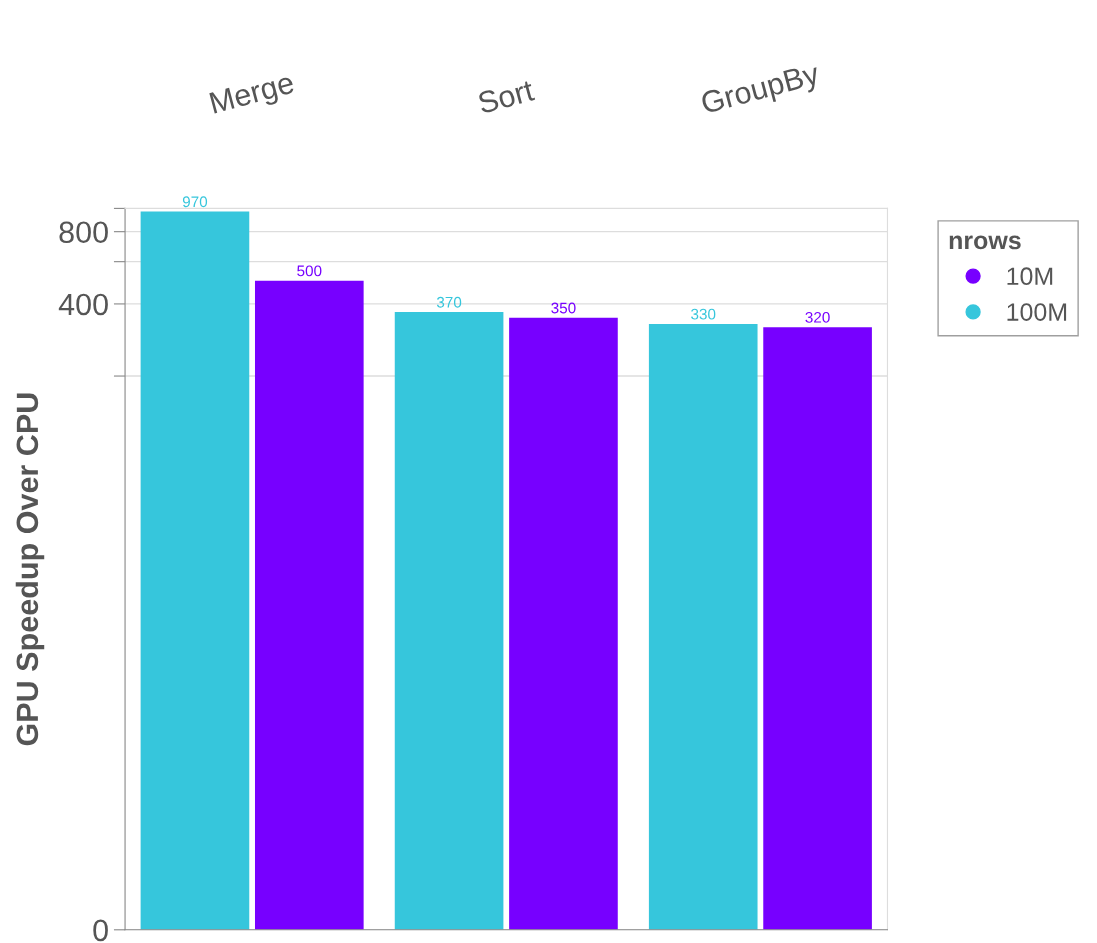  Describe the element at coordinates (195, 202) in the screenshot. I see `data-label: 970` at that location.